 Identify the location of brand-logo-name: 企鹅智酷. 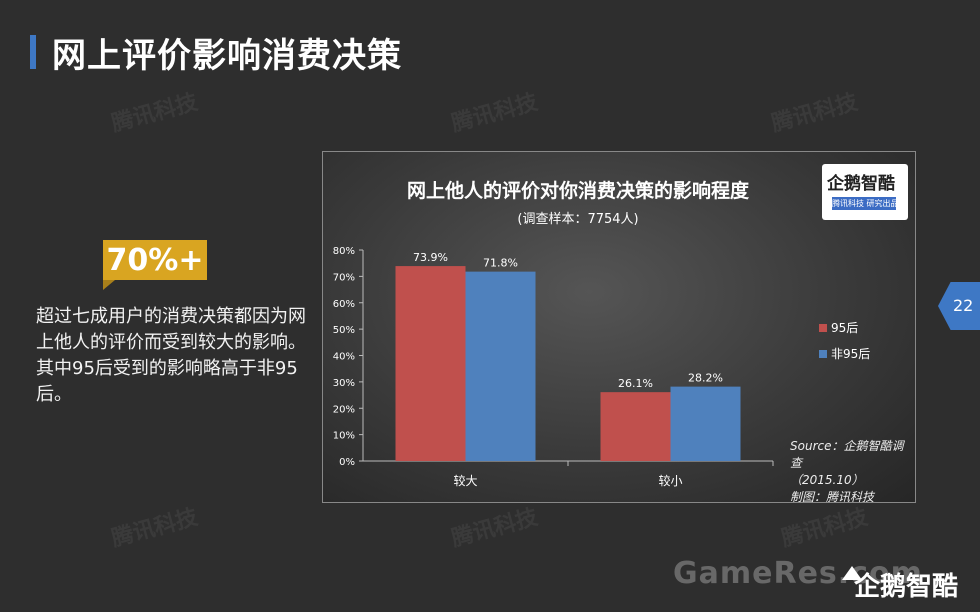
(861, 184).